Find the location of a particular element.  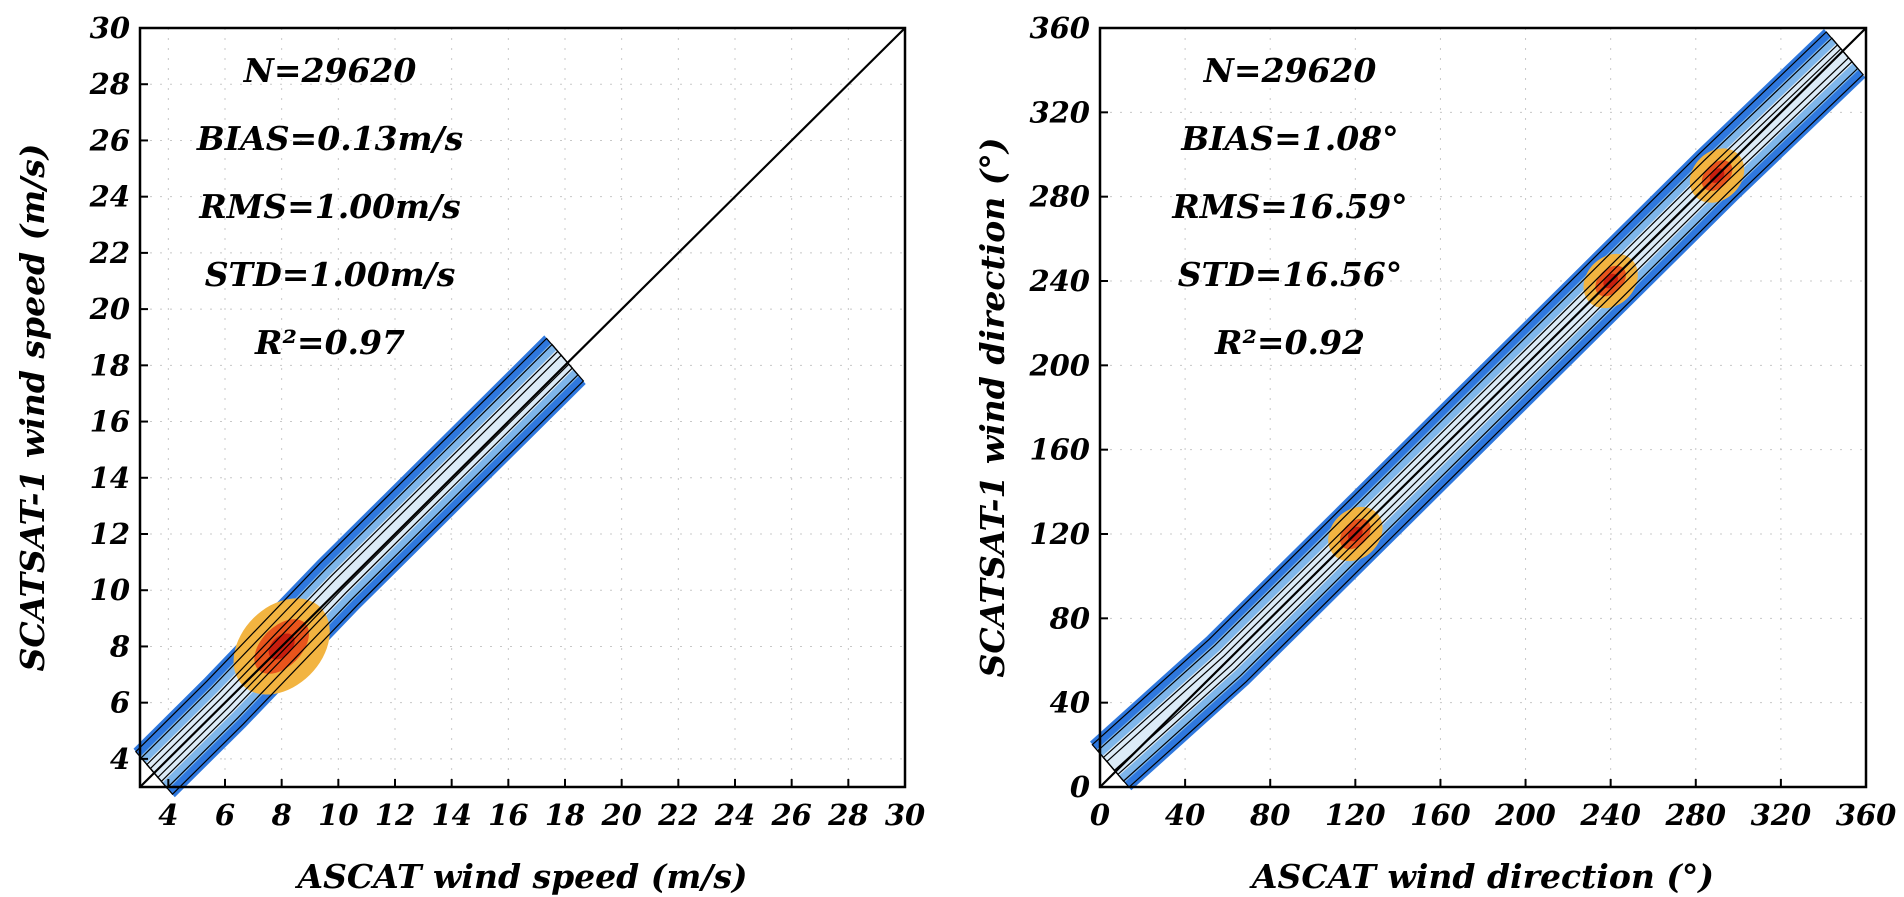

y-tick-label: 4 is located at coordinates (120, 759).